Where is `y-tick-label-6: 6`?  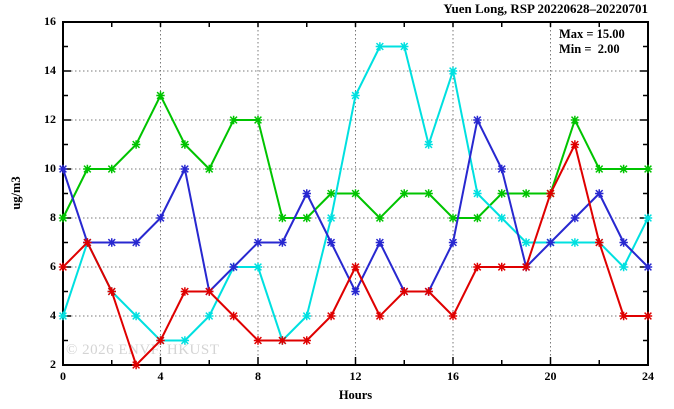
y-tick-label-6: 6 is located at coordinates (53, 266).